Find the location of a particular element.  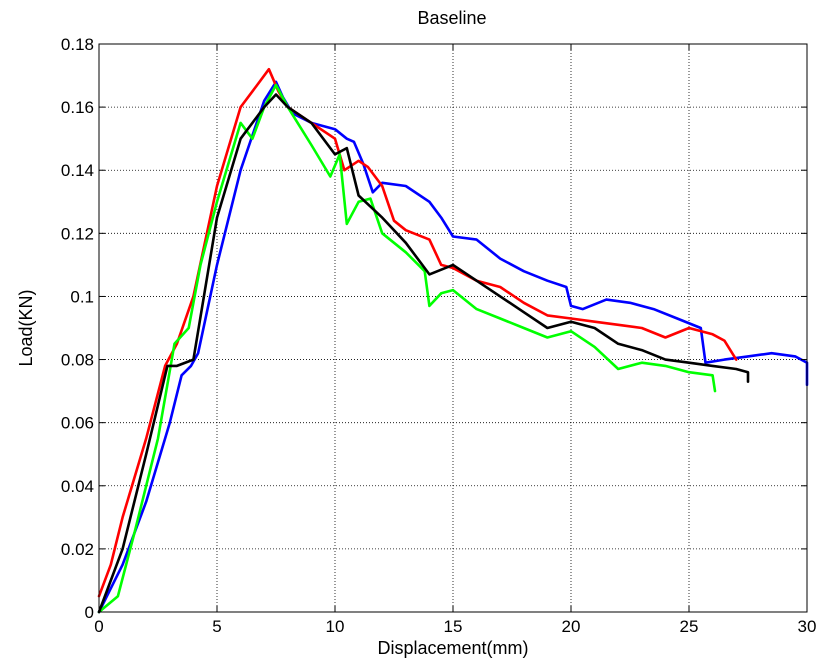

x-tick-label: 15 is located at coordinates (453, 626).